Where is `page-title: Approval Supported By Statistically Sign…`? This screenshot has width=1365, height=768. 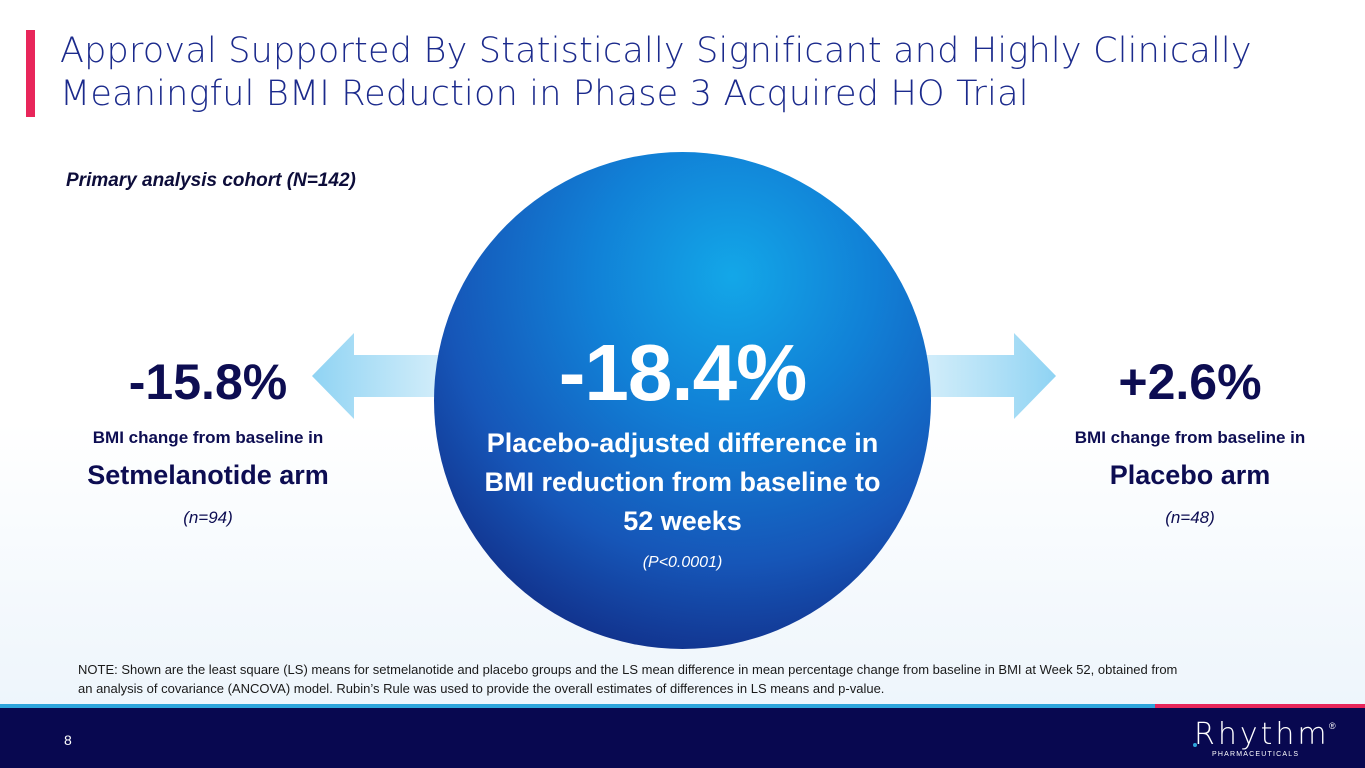 page-title: Approval Supported By Statistically Sign… is located at coordinates (656, 72).